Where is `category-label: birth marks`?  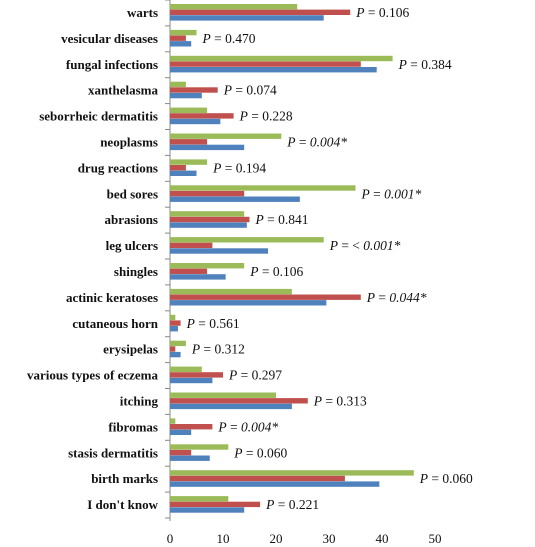
category-label: birth marks is located at coordinates (124, 478).